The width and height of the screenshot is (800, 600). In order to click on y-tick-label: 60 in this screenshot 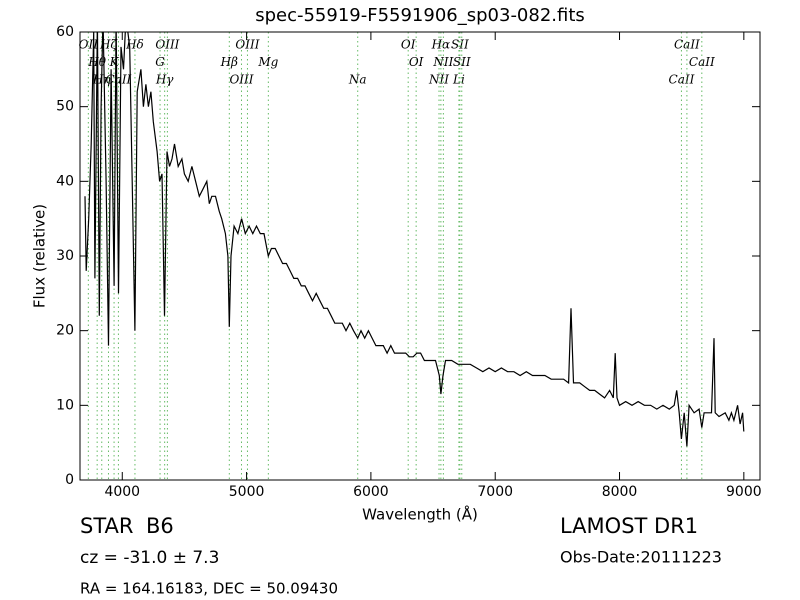, I will do `click(65, 32)`.